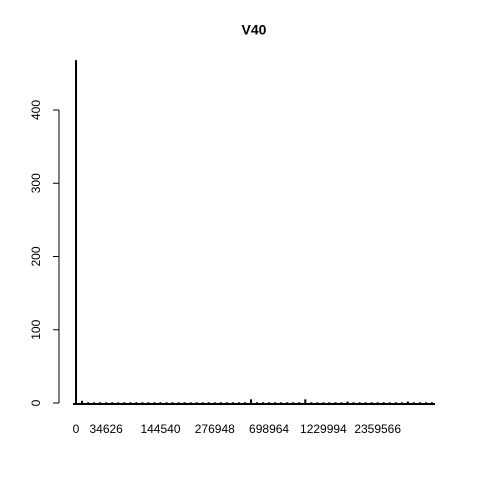  What do you see at coordinates (76, 429) in the screenshot?
I see `x-tick-label: 0` at bounding box center [76, 429].